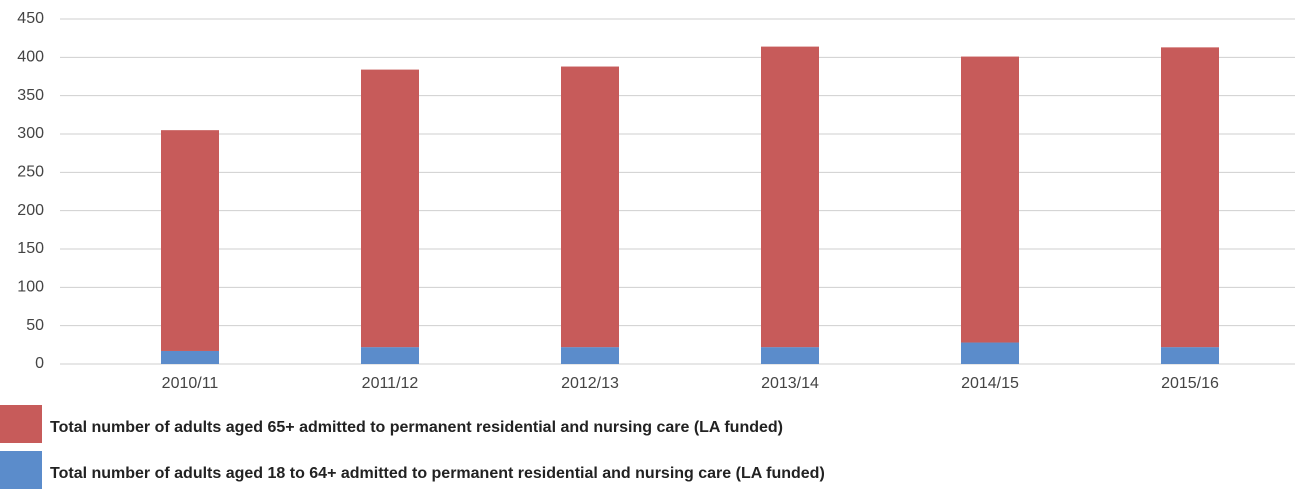 The image size is (1303, 500). What do you see at coordinates (790, 383) in the screenshot?
I see `x-tick-label: 2013/14` at bounding box center [790, 383].